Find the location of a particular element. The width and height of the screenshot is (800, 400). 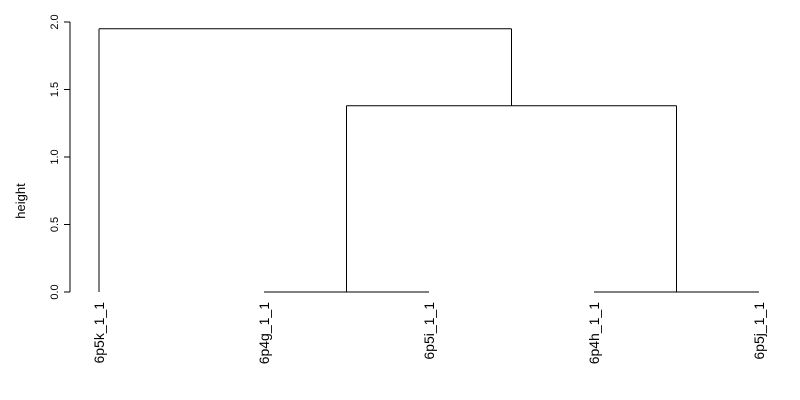

leaf-label: 6p4h_1_1 is located at coordinates (594, 333).